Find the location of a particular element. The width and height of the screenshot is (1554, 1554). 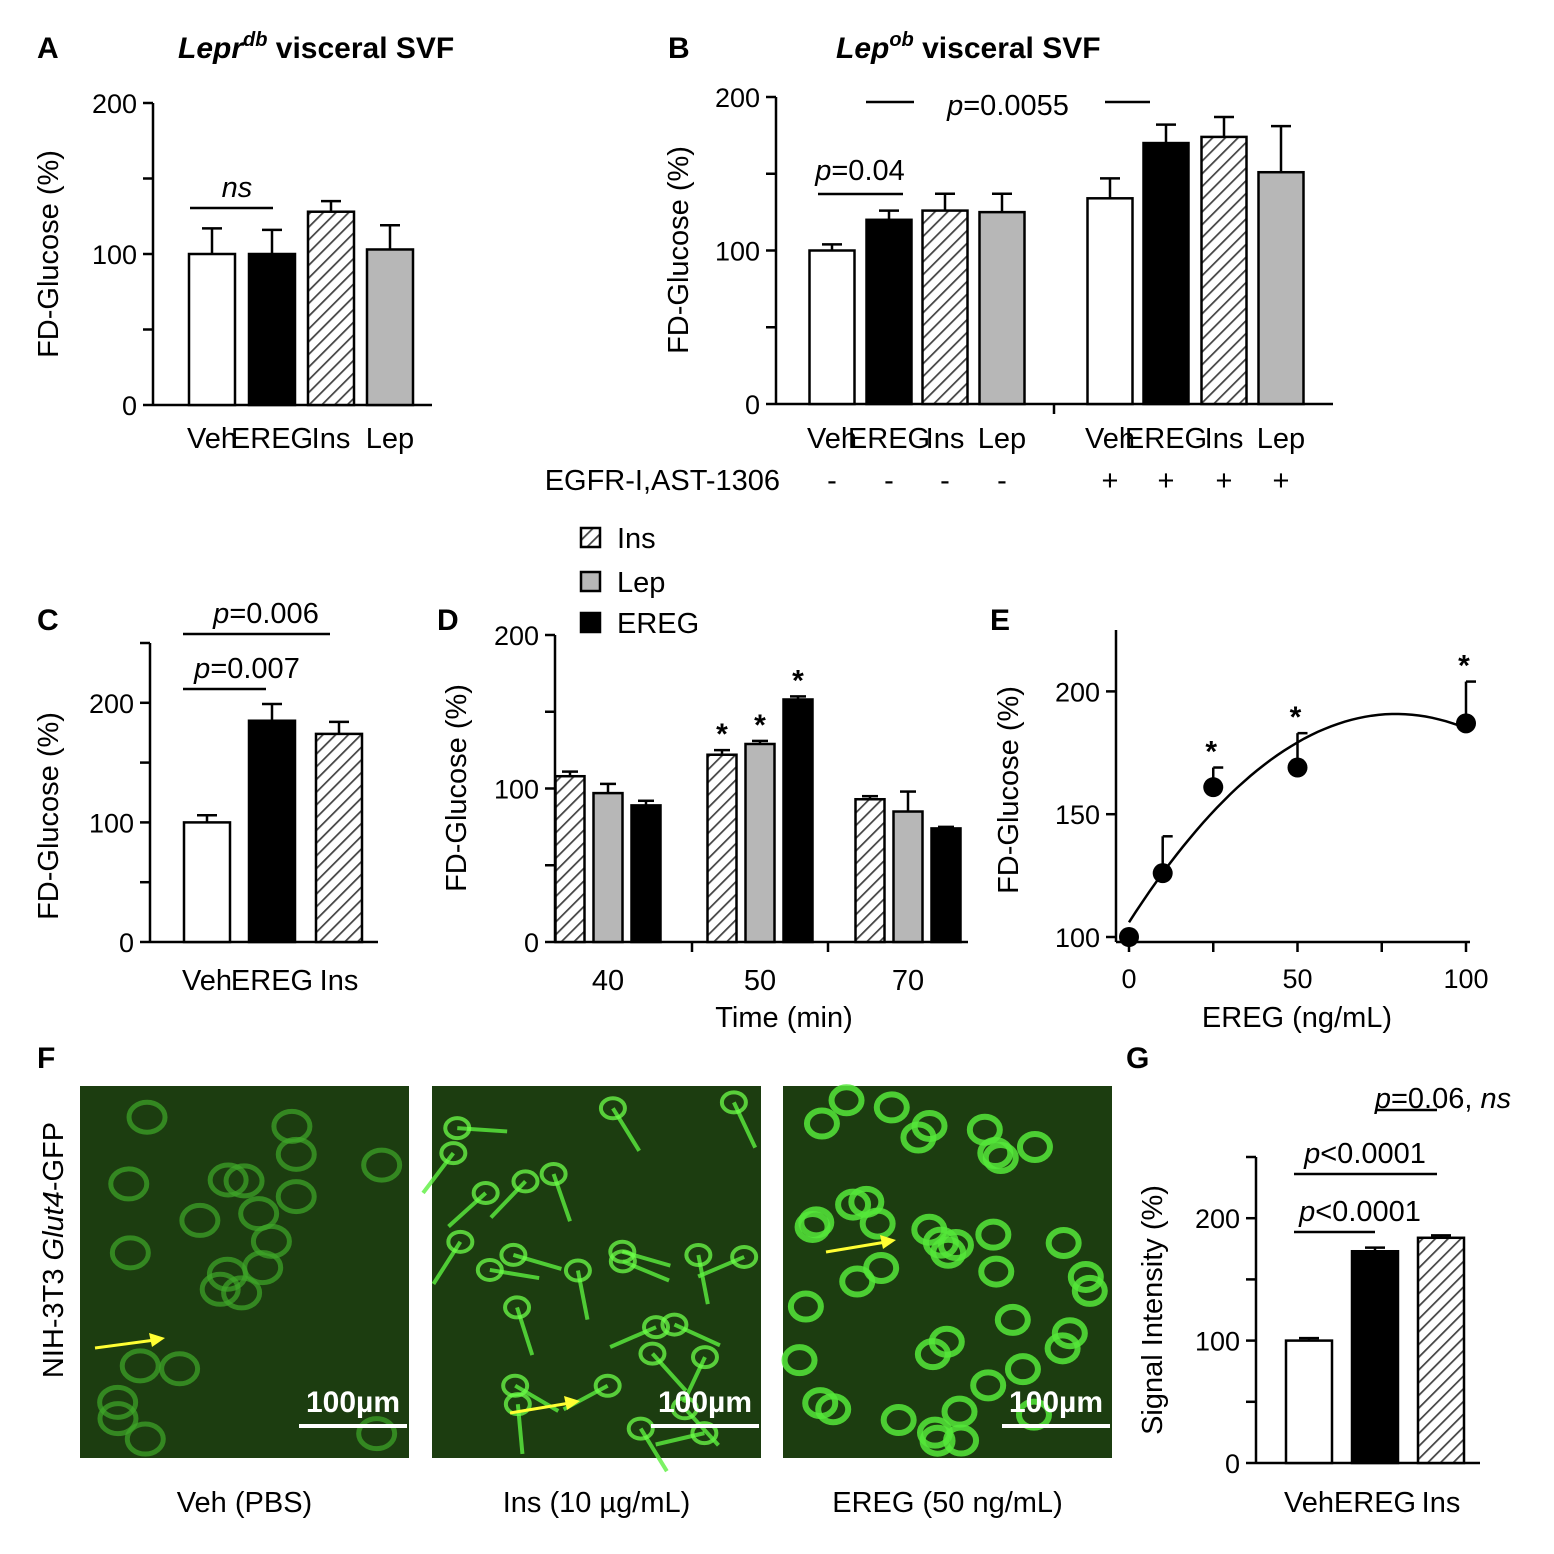

panel-e-y-ticks: 100 150 200 is located at coordinates (1085, 815).